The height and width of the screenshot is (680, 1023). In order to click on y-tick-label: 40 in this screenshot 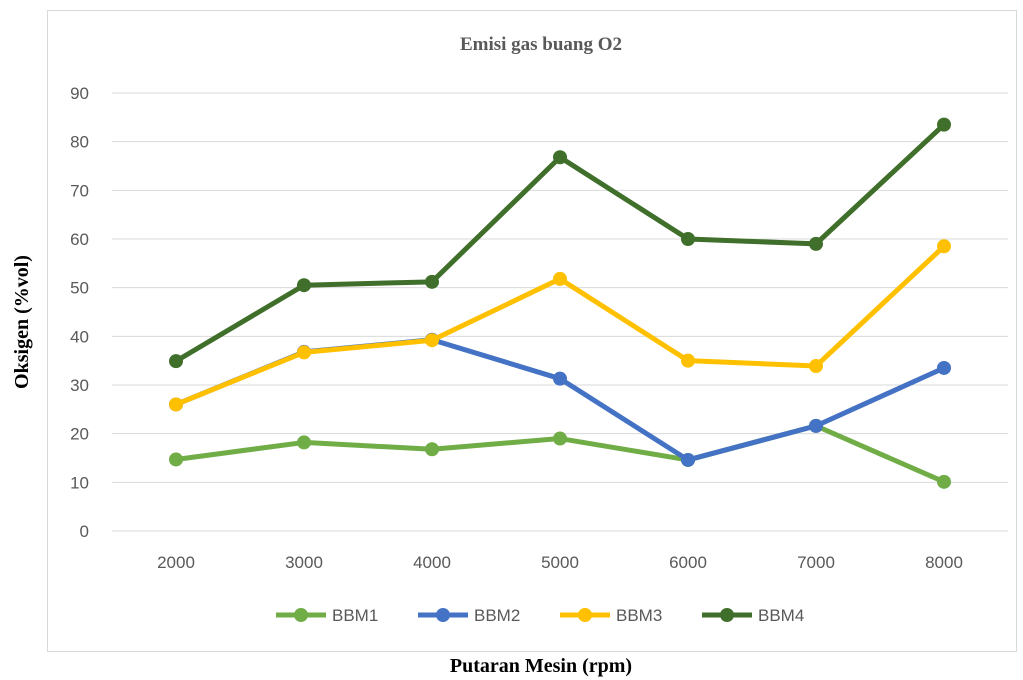, I will do `click(79, 336)`.